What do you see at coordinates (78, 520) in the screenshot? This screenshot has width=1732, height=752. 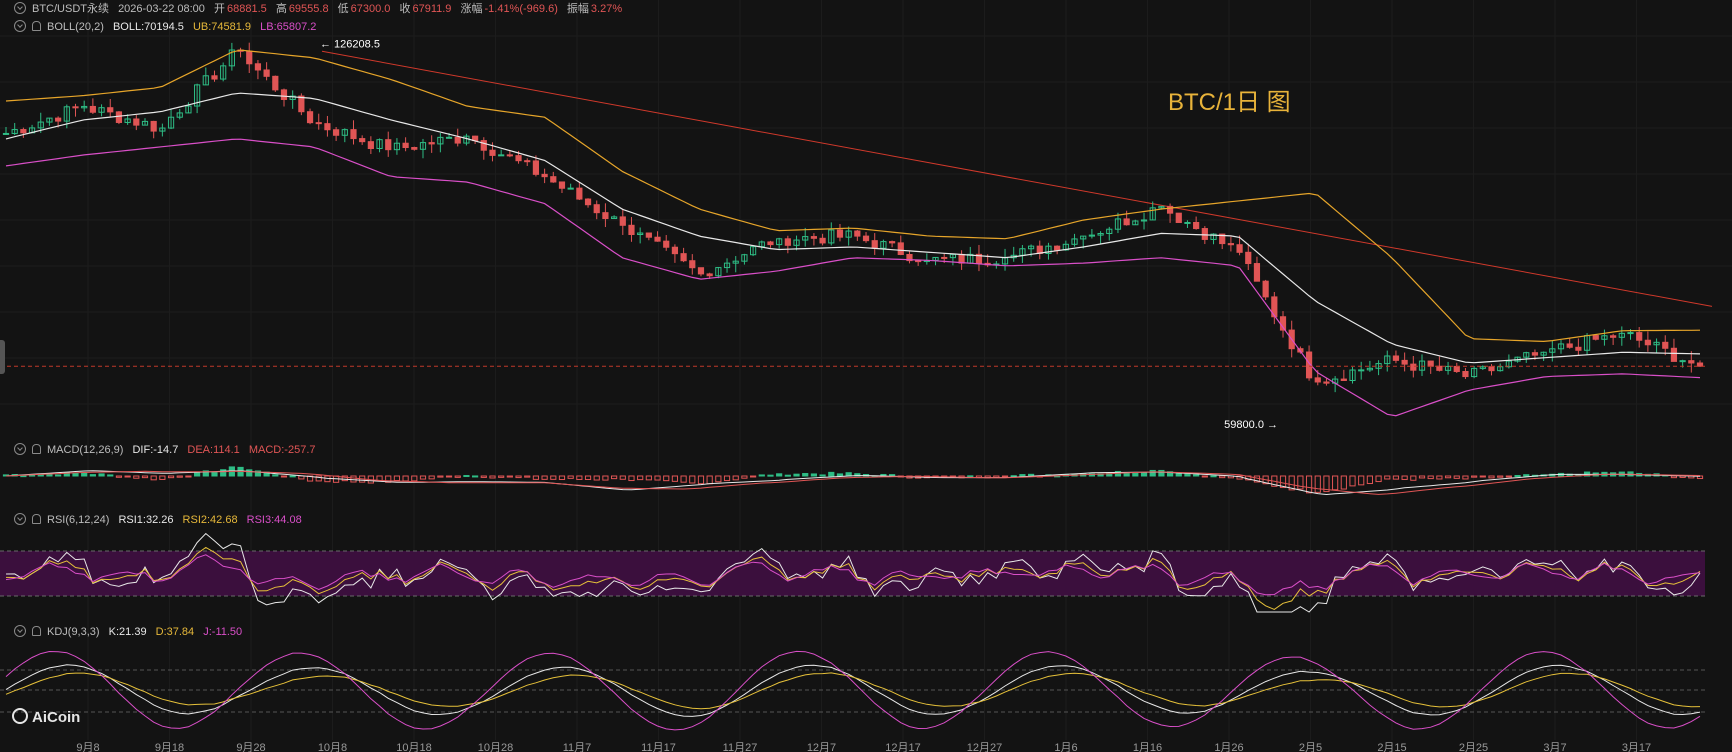 I see `rsi-name: RSI(6,12,24)` at bounding box center [78, 520].